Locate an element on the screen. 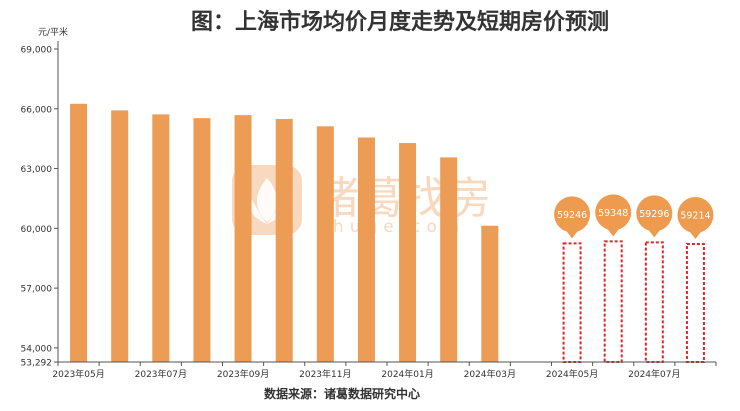  watermark-domain: zhuge.com is located at coordinates (391, 227).